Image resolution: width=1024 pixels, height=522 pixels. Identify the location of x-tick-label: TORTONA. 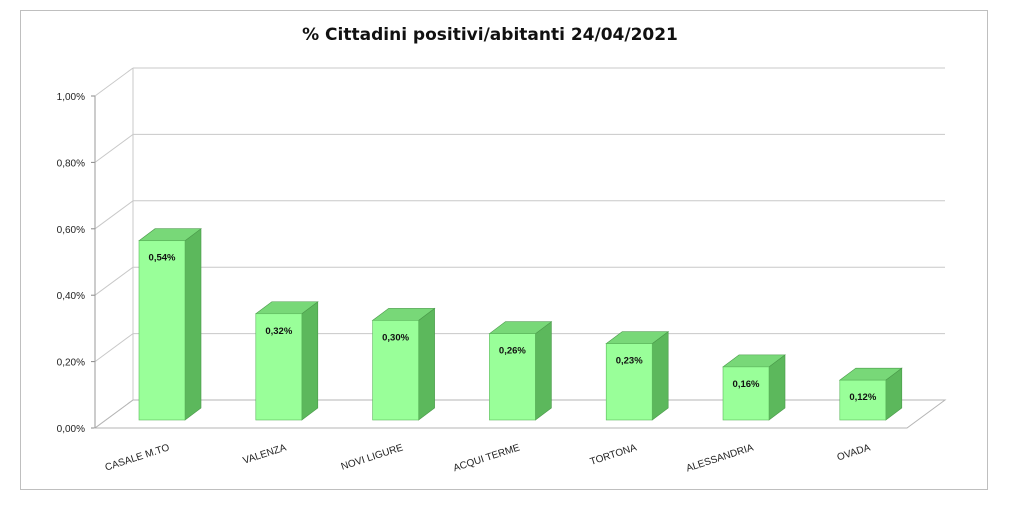
(614, 455).